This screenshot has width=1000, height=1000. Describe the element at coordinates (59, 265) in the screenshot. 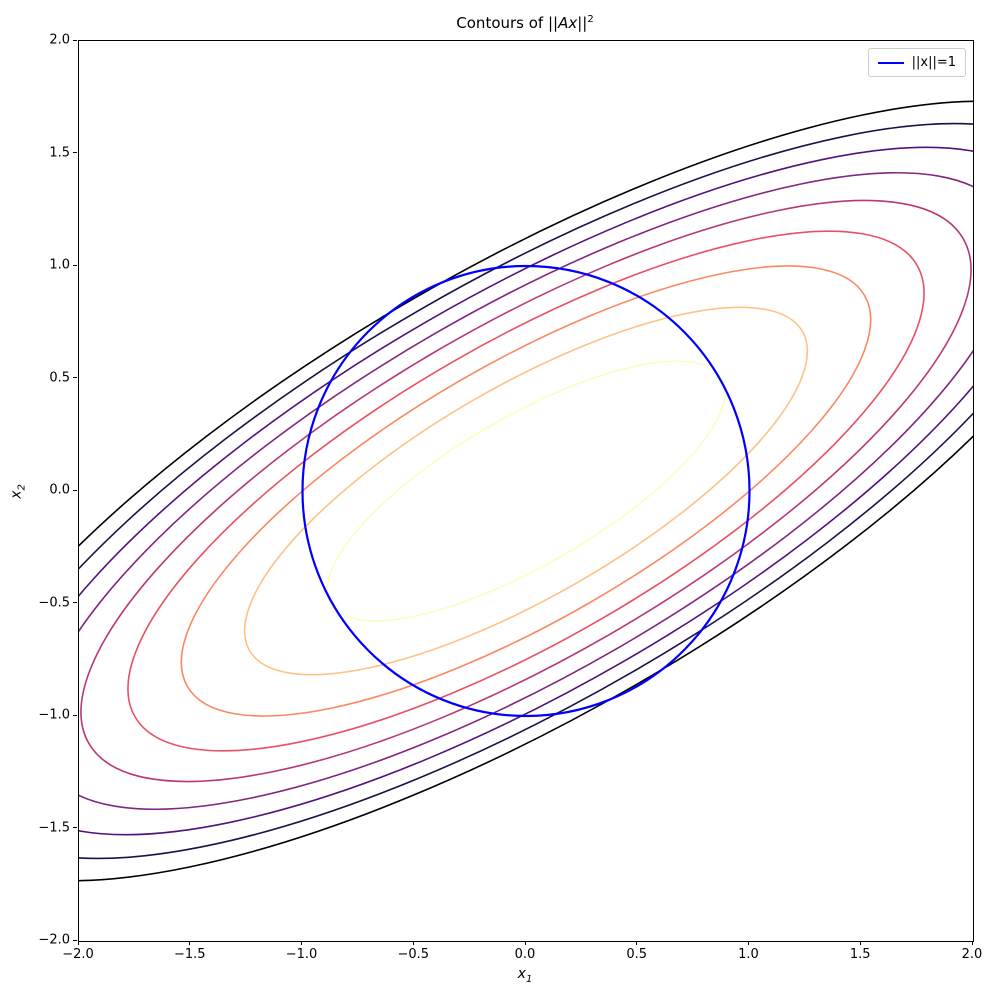

I see `y-tick-label: 1.0` at that location.